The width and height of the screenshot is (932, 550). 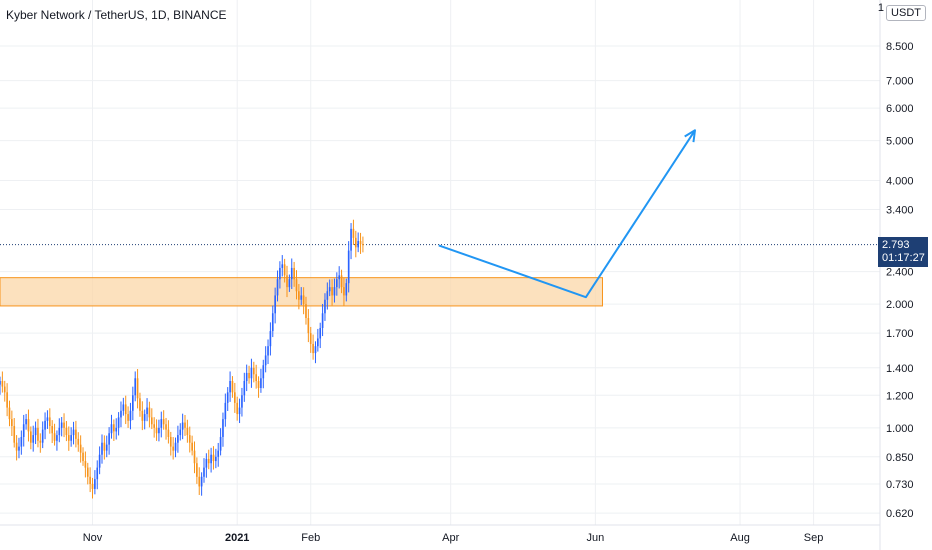 I want to click on price-tick-label: 4.000, so click(x=900, y=181).